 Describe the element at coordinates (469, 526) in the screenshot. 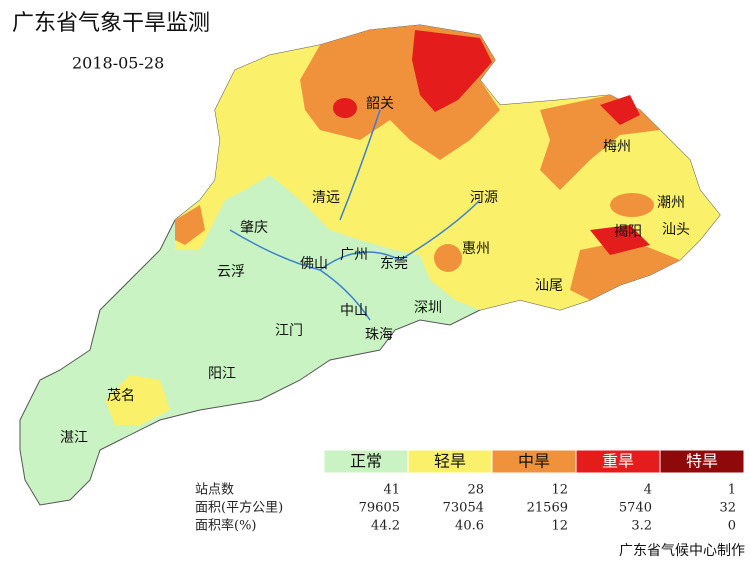

I see `cell: 40.6` at that location.